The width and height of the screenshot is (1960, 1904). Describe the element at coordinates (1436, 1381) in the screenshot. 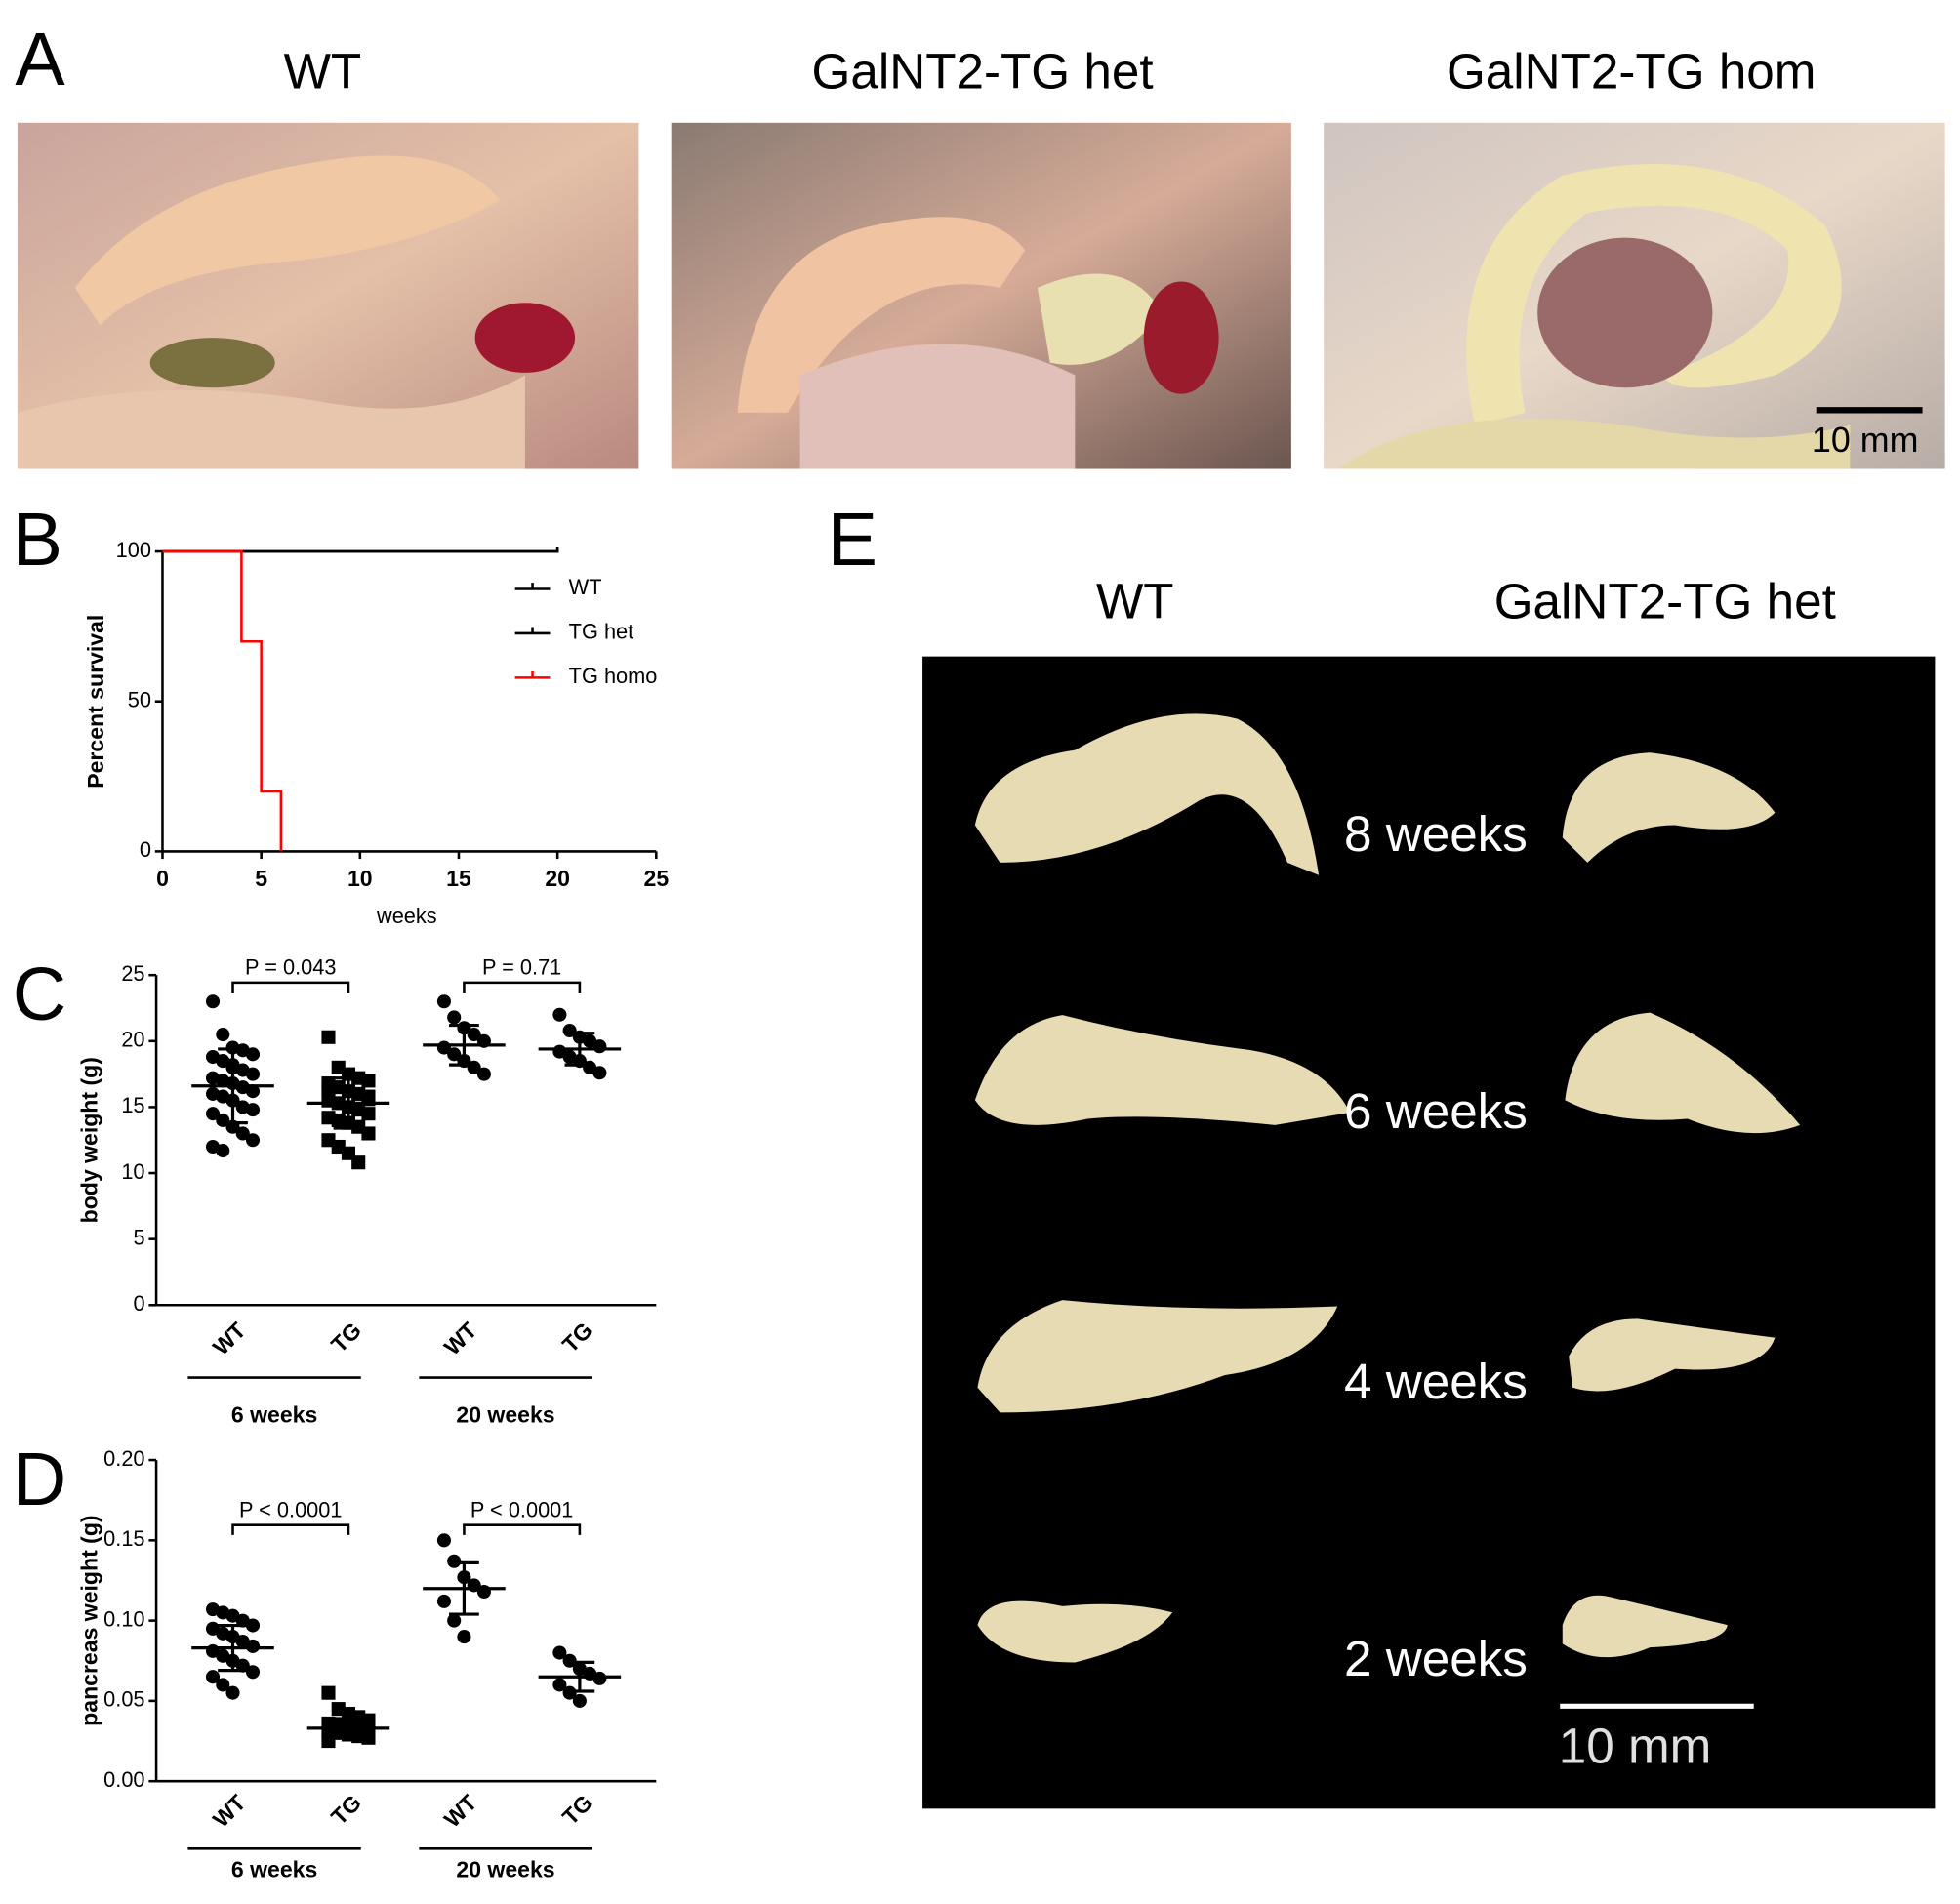

I see `row-label: 4 weeks` at that location.